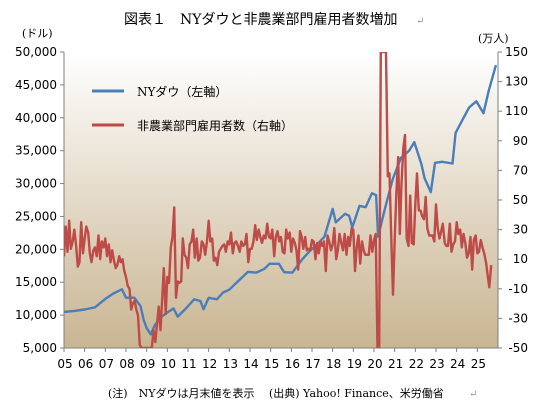 The image size is (535, 418). I want to click on right-tick-label: 30, so click(520, 230).